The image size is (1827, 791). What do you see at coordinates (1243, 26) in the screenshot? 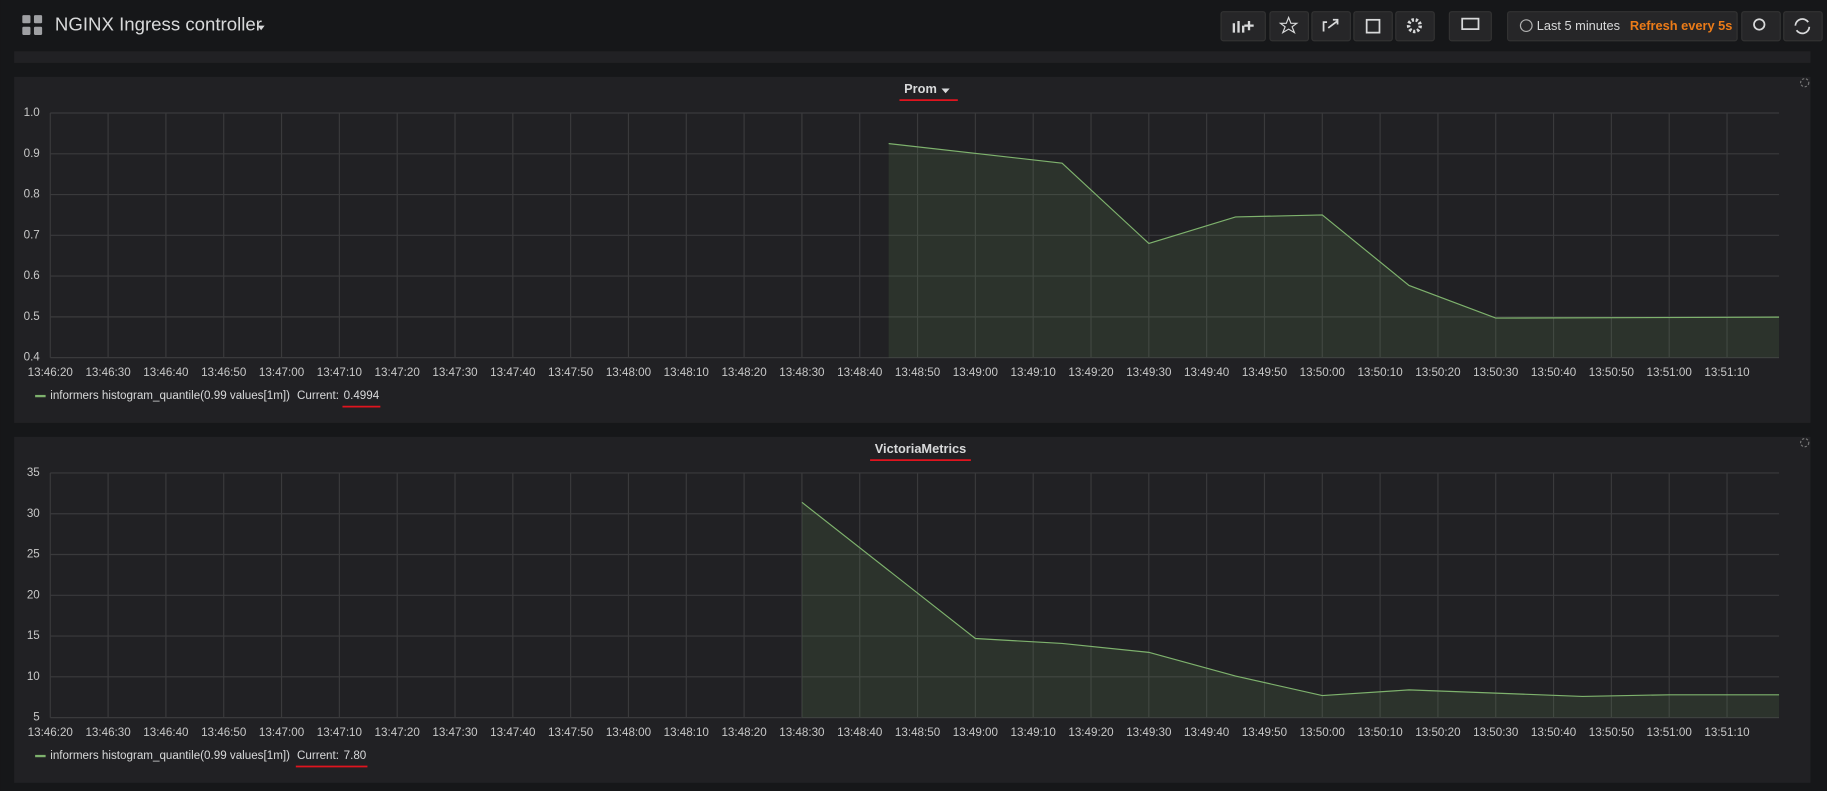
I see `add-panel-icon` at bounding box center [1243, 26].